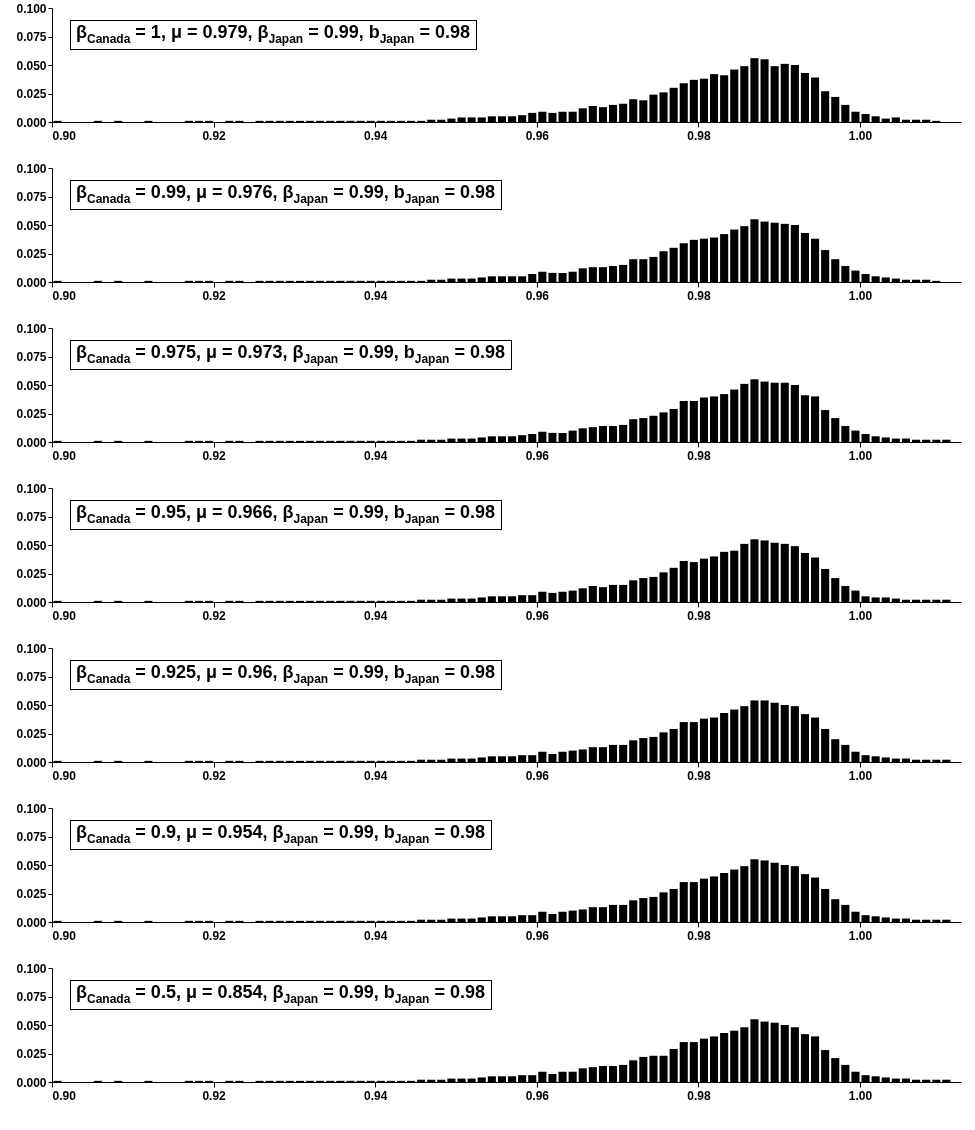 This screenshot has height=1130, width=975. What do you see at coordinates (273, 35) in the screenshot?
I see `text: β$_{Canada}$ = 1, μ = 0.979, β$_{Japan}$ = 0.99, b$_{Japan}$ = 0.98` at bounding box center [273, 35].